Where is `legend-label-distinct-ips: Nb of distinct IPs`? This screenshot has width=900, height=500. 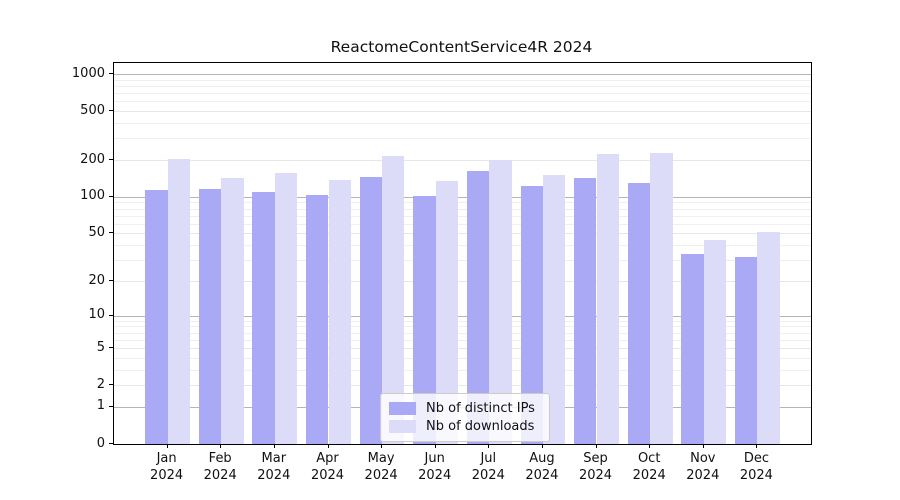 legend-label-distinct-ips: Nb of distinct IPs is located at coordinates (480, 408).